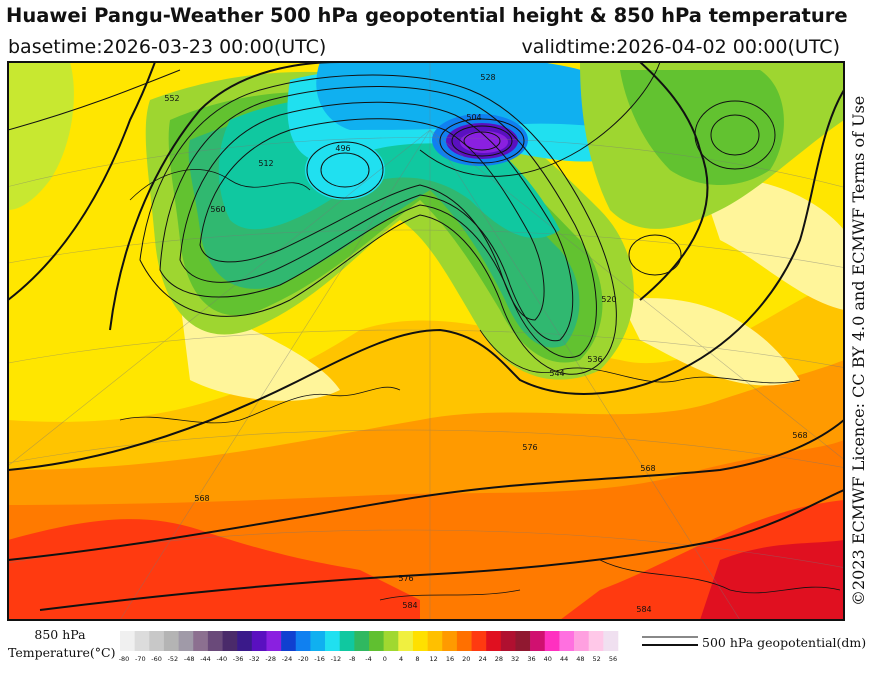 Image resolution: width=870 pixels, height=680 pixels. What do you see at coordinates (564, 659) in the screenshot?
I see `temperature-tick-label: 44` at bounding box center [564, 659].